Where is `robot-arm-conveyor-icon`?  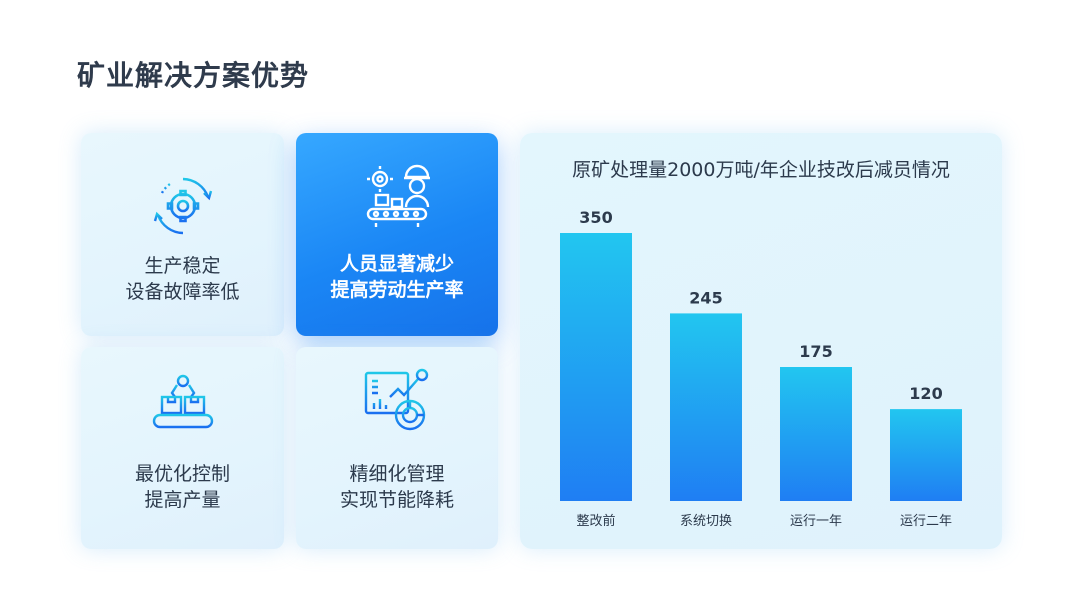
robot-arm-conveyor-icon is located at coordinates (182, 399).